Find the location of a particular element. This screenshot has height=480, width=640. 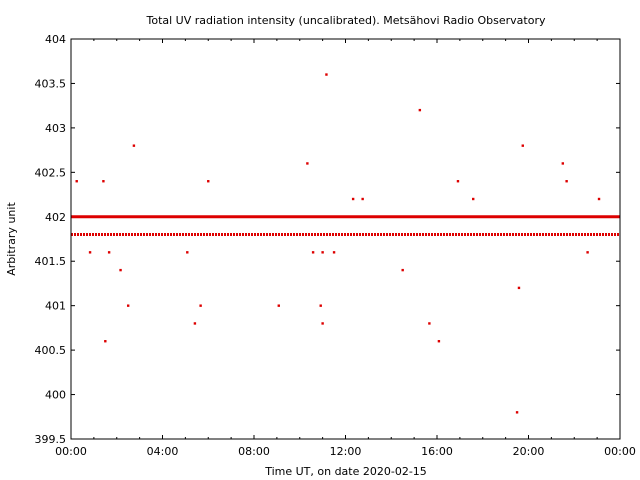

y-tick-label: 401.5 is located at coordinates (51, 261).